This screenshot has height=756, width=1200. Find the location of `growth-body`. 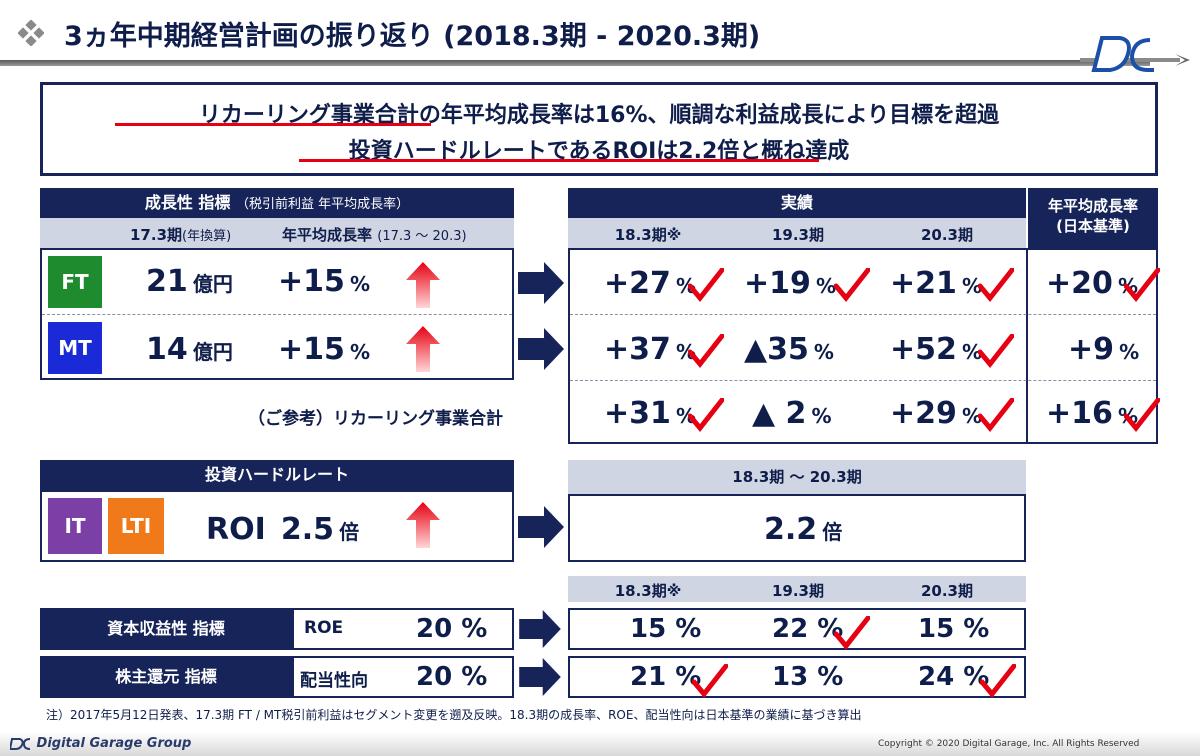

growth-body is located at coordinates (277, 314).